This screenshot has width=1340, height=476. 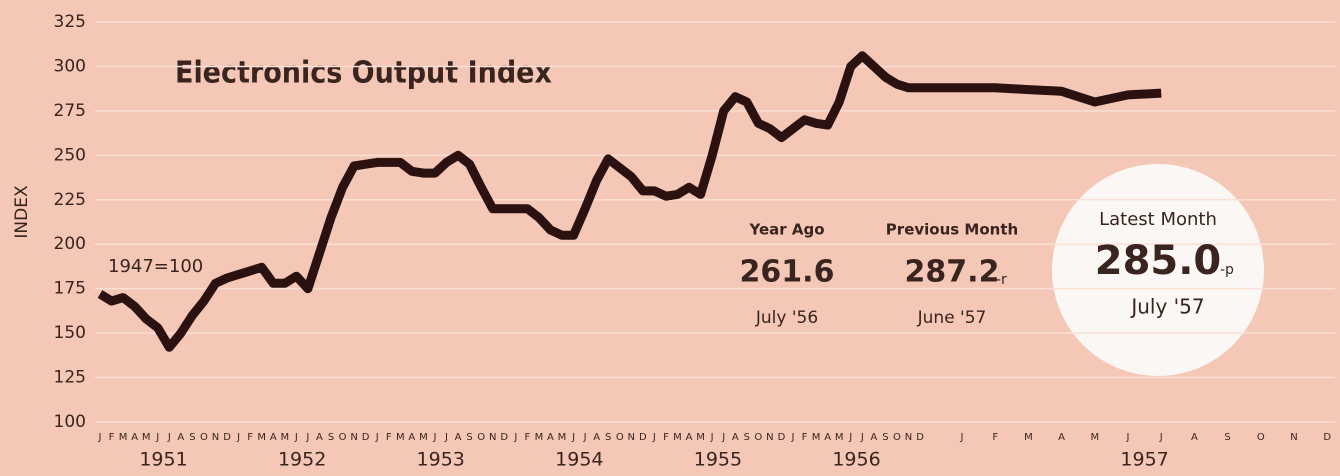 What do you see at coordinates (70, 111) in the screenshot?
I see `y-tick-label: 275` at bounding box center [70, 111].